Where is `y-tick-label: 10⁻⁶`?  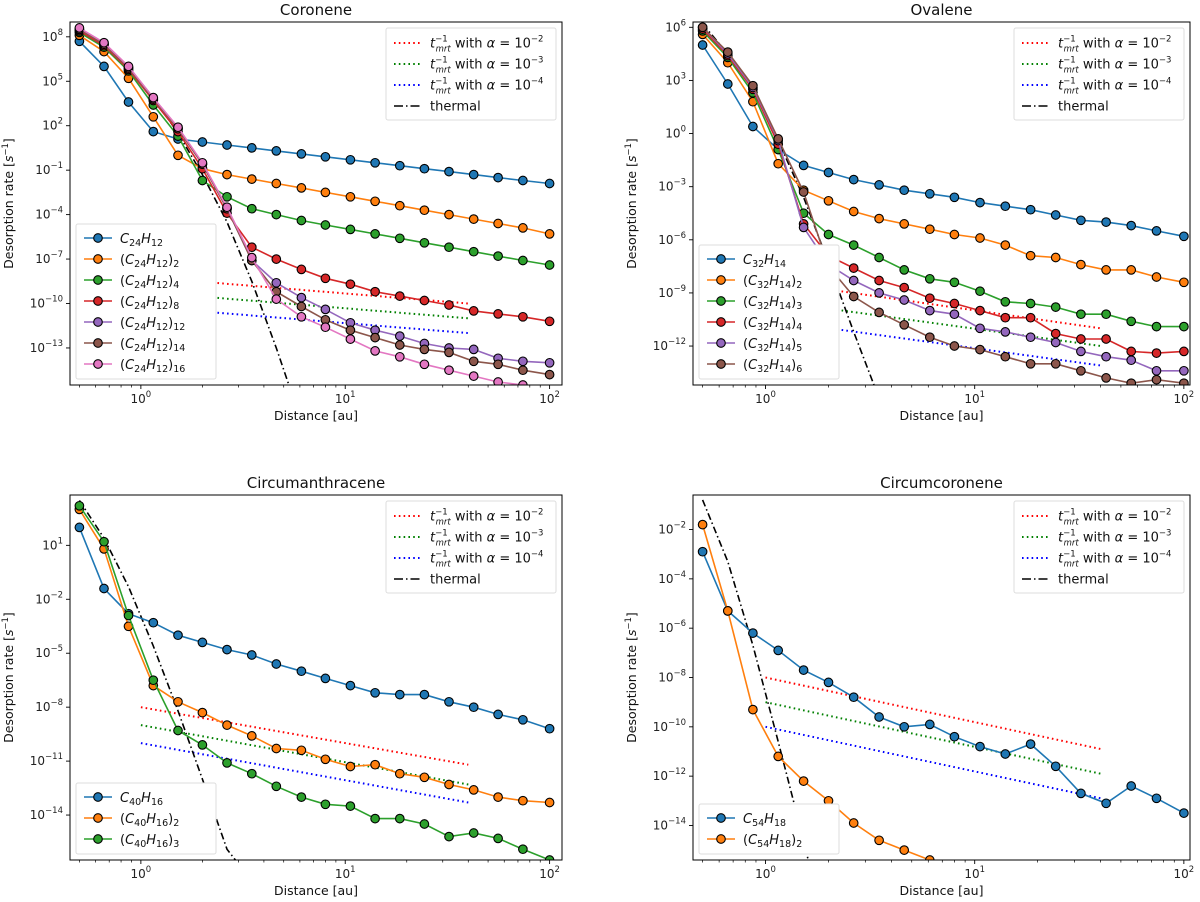
y-tick-label: 10⁻⁶ is located at coordinates (672, 627).